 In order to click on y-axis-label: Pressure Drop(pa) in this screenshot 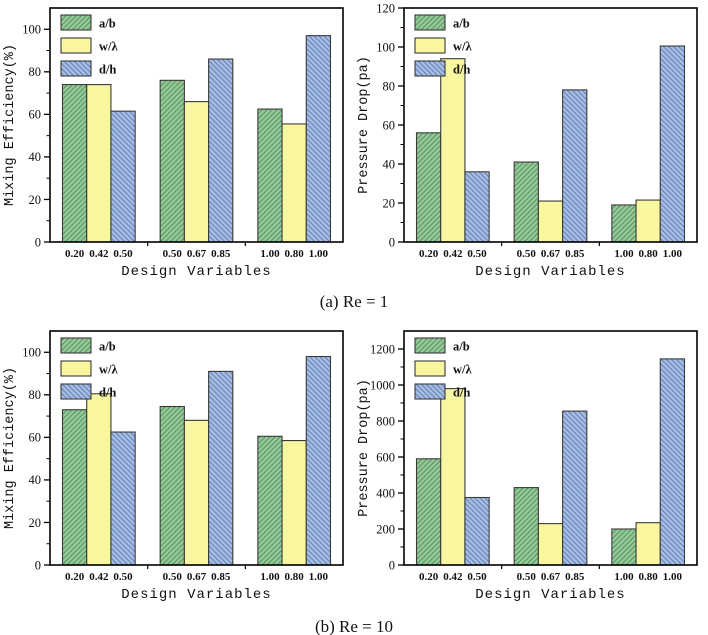, I will do `click(364, 125)`.